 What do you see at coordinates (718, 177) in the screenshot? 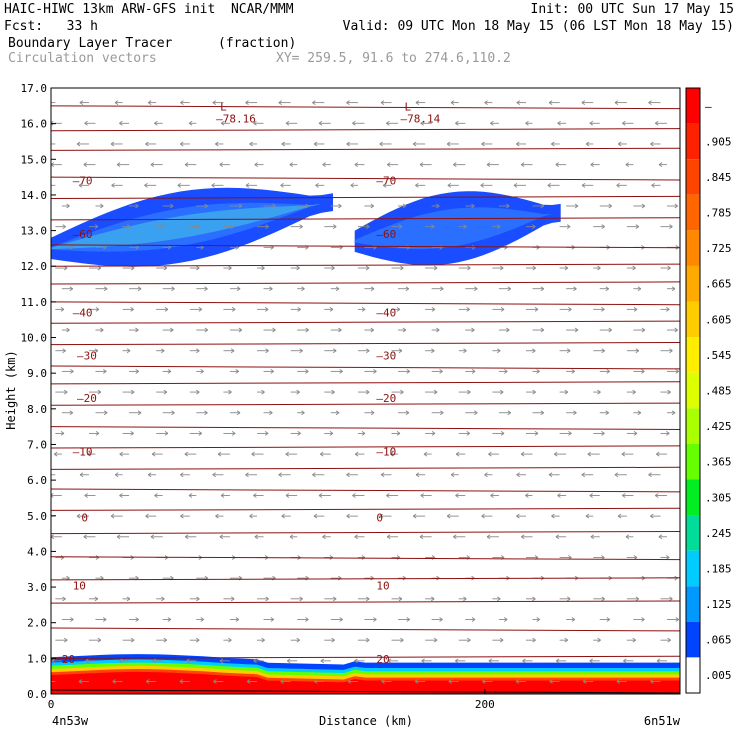
I see `colorbar-label: .845` at bounding box center [718, 177].